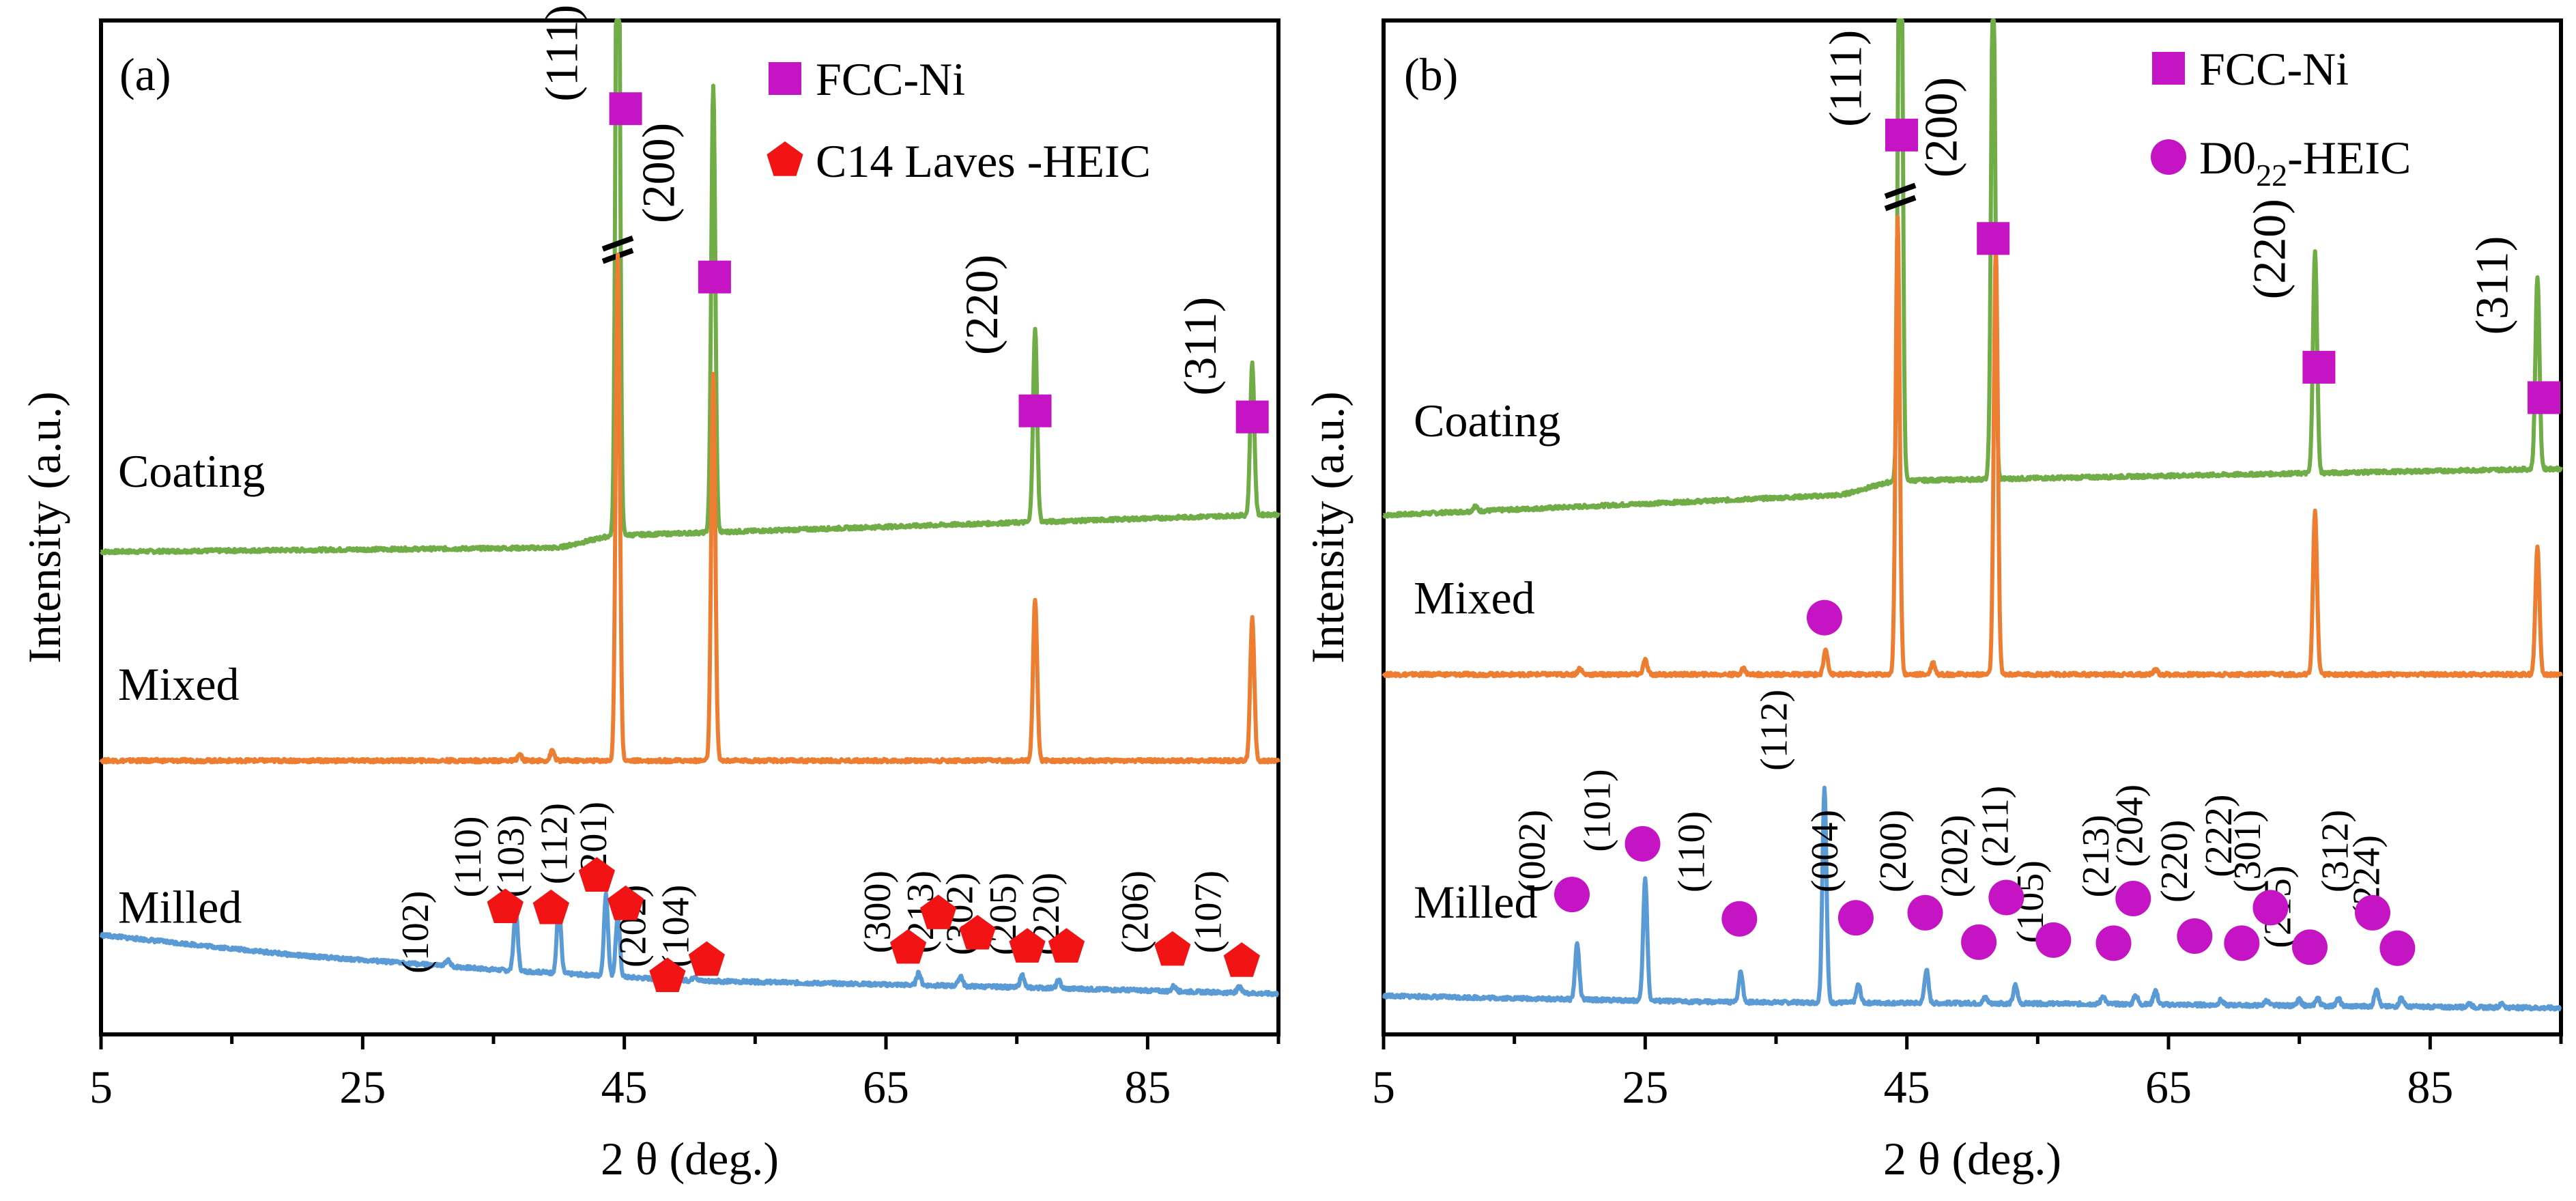 This screenshot has height=1201, width=2576. What do you see at coordinates (2219, 836) in the screenshot?
I see `hkl-label: (222)` at bounding box center [2219, 836].